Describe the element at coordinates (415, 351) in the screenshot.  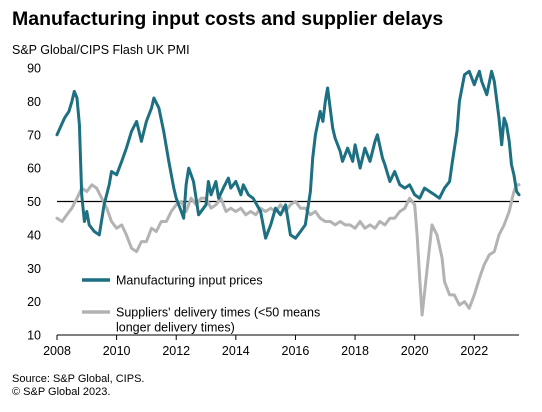
I see `x-tick-label: 2020` at that location.